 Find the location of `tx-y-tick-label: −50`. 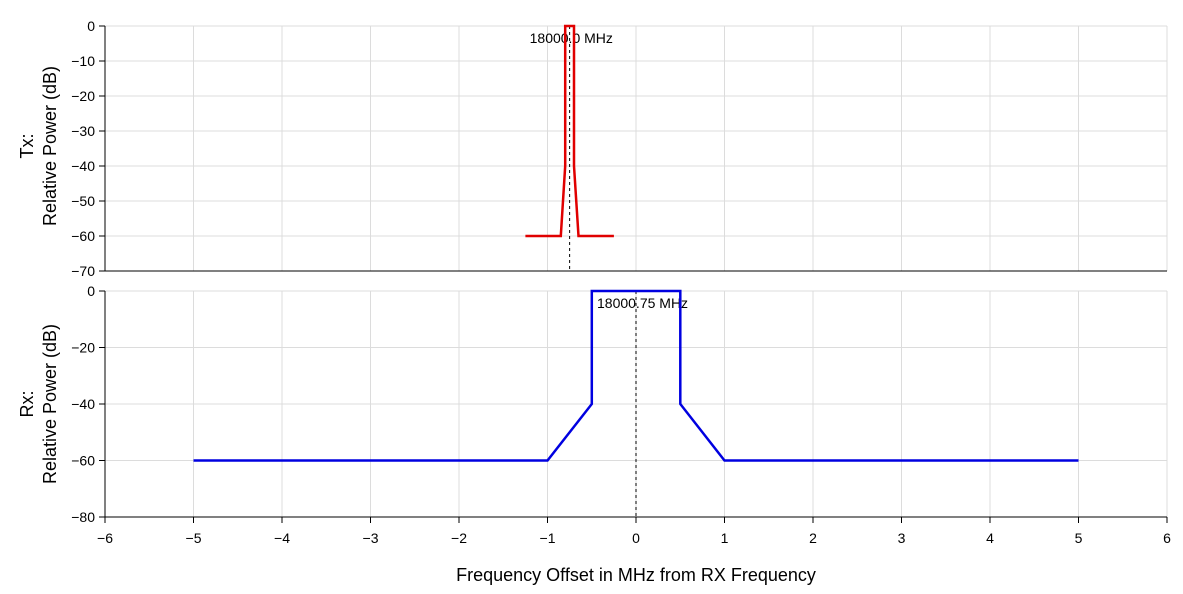

tx-y-tick-label: −50 is located at coordinates (83, 201).